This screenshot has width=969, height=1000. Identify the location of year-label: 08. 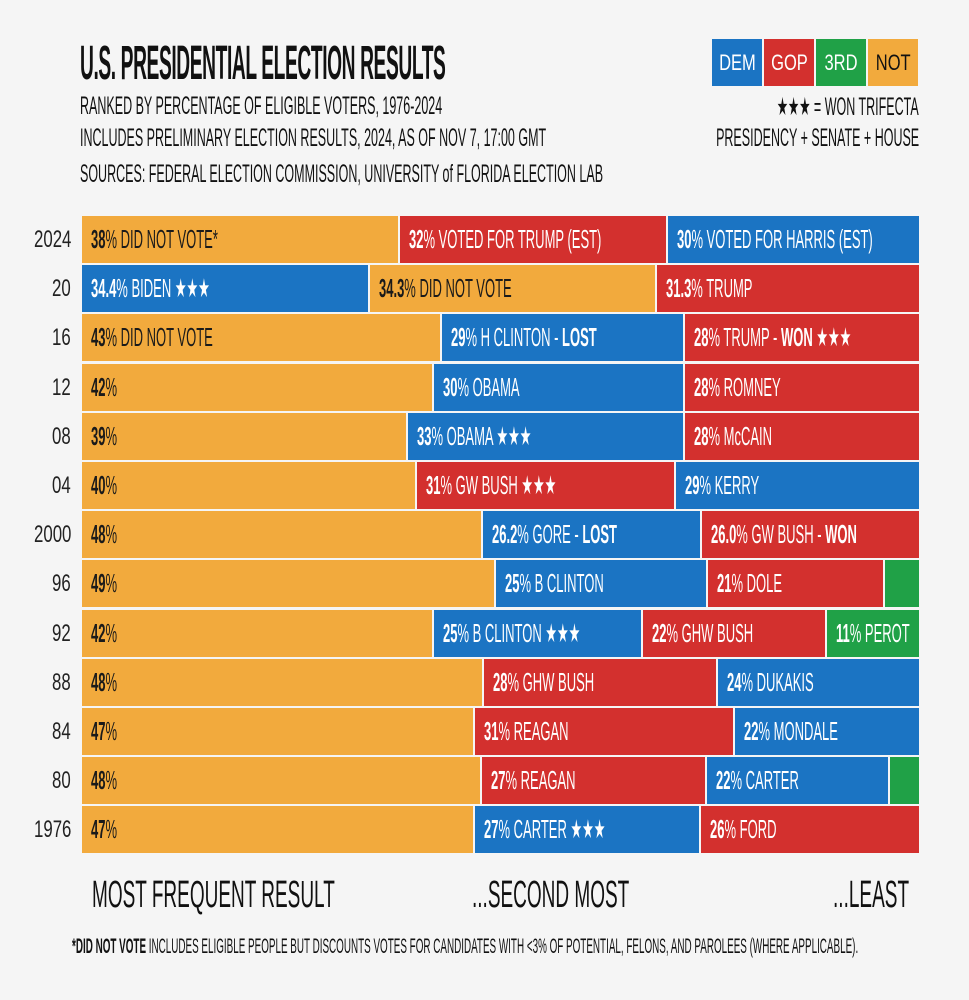
(61, 436).